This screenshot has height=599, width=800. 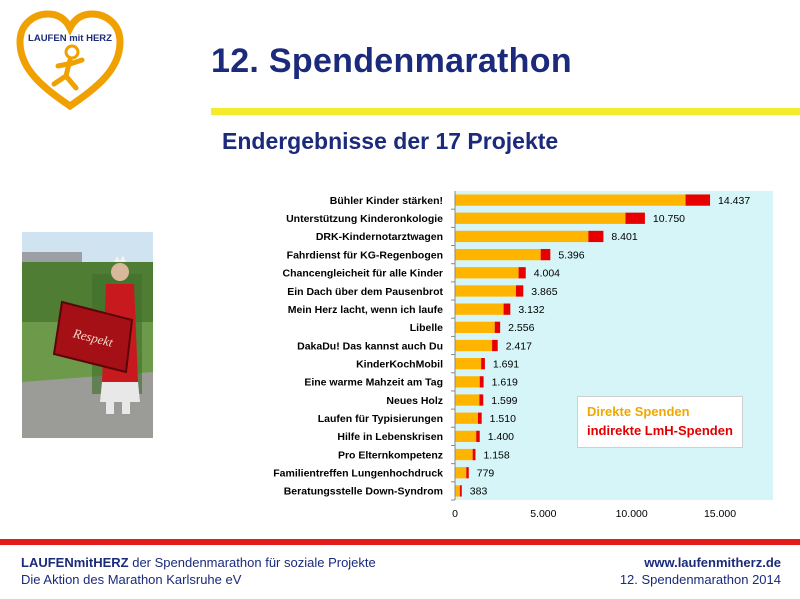 What do you see at coordinates (399, 364) in the screenshot?
I see `category-label: KinderKochMobil` at bounding box center [399, 364].